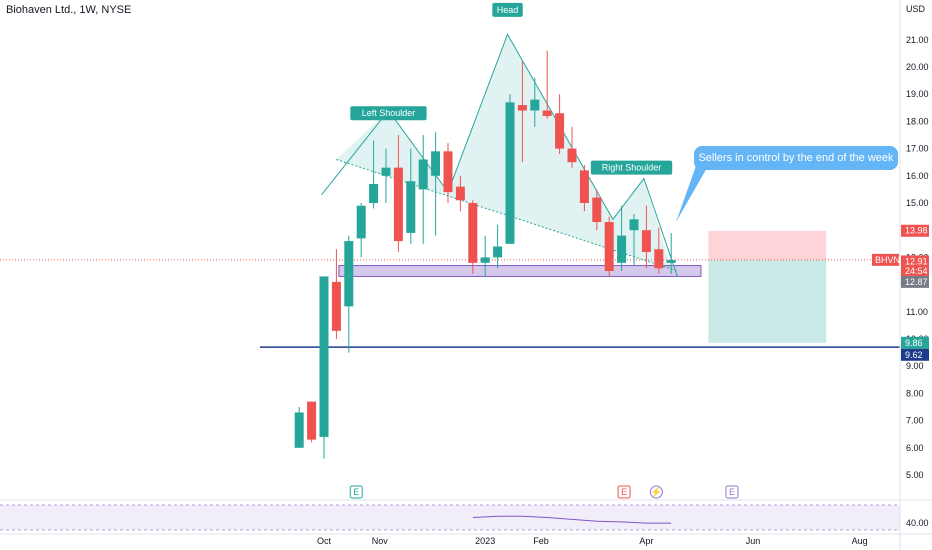 Image resolution: width=932 pixels, height=550 pixels. I want to click on event-marker-0: E, so click(356, 492).